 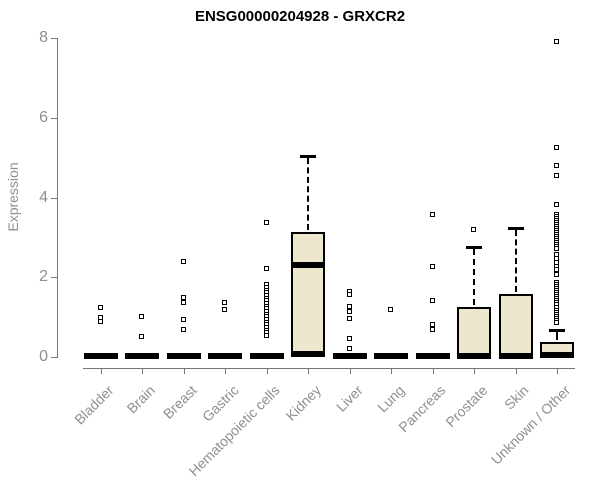 I want to click on x-category-label: Bladder, so click(x=94, y=405).